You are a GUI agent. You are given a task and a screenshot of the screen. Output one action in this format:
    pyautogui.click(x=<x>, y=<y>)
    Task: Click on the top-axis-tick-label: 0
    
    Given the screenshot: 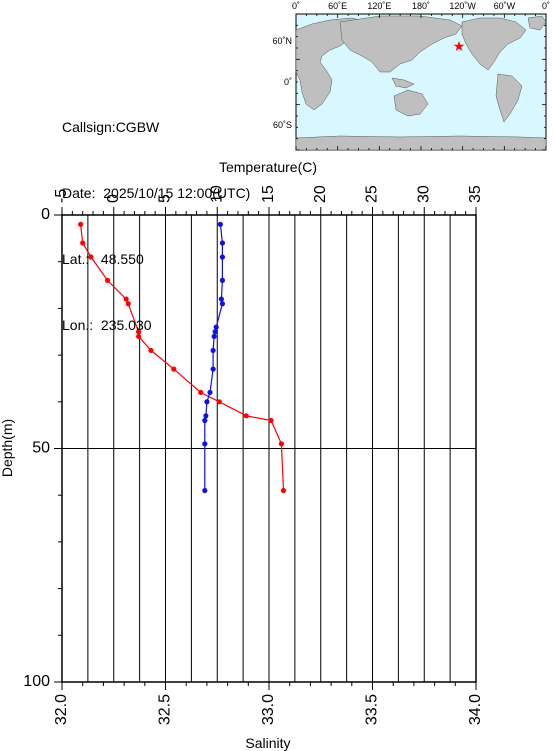 What is the action you would take?
    pyautogui.click(x=113, y=198)
    